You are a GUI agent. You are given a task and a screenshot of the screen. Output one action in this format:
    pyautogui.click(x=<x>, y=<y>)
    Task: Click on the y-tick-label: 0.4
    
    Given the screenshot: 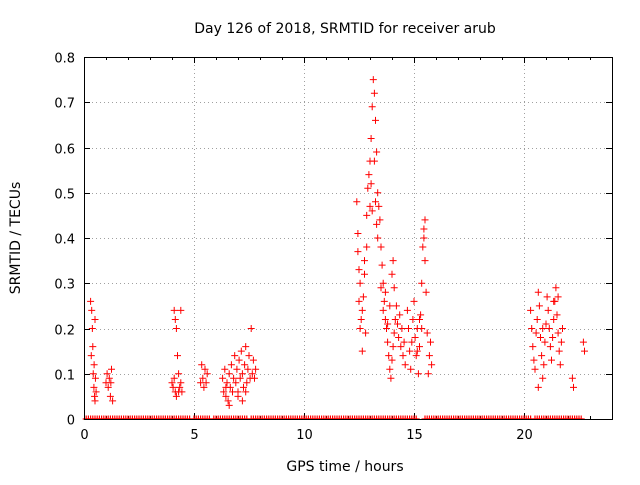 What is the action you would take?
    pyautogui.click(x=64, y=240)
    